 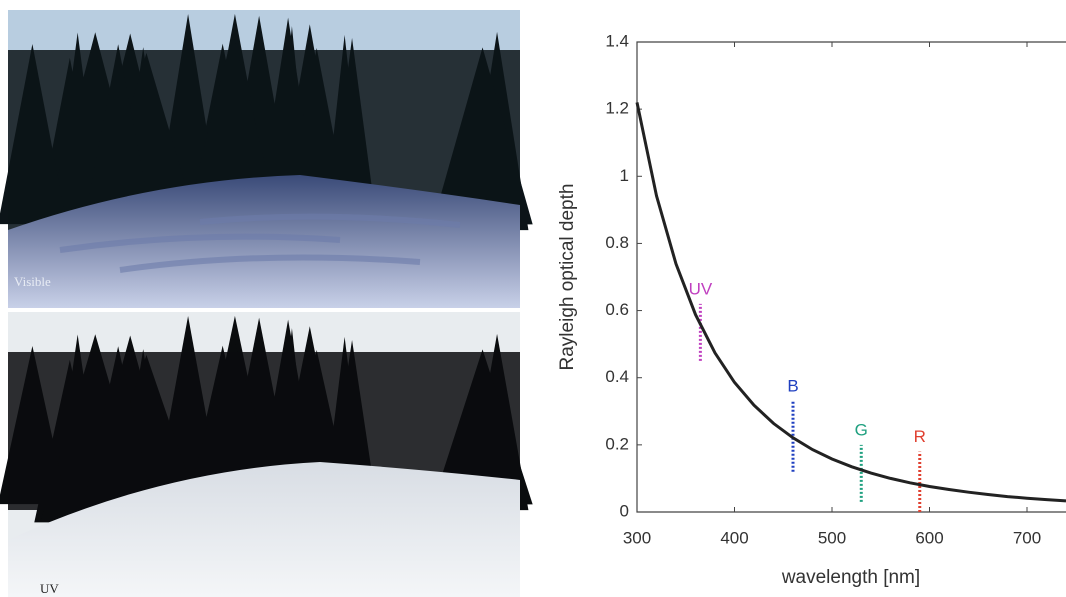 What do you see at coordinates (49, 588) in the screenshot?
I see `photo-label: UV` at bounding box center [49, 588].